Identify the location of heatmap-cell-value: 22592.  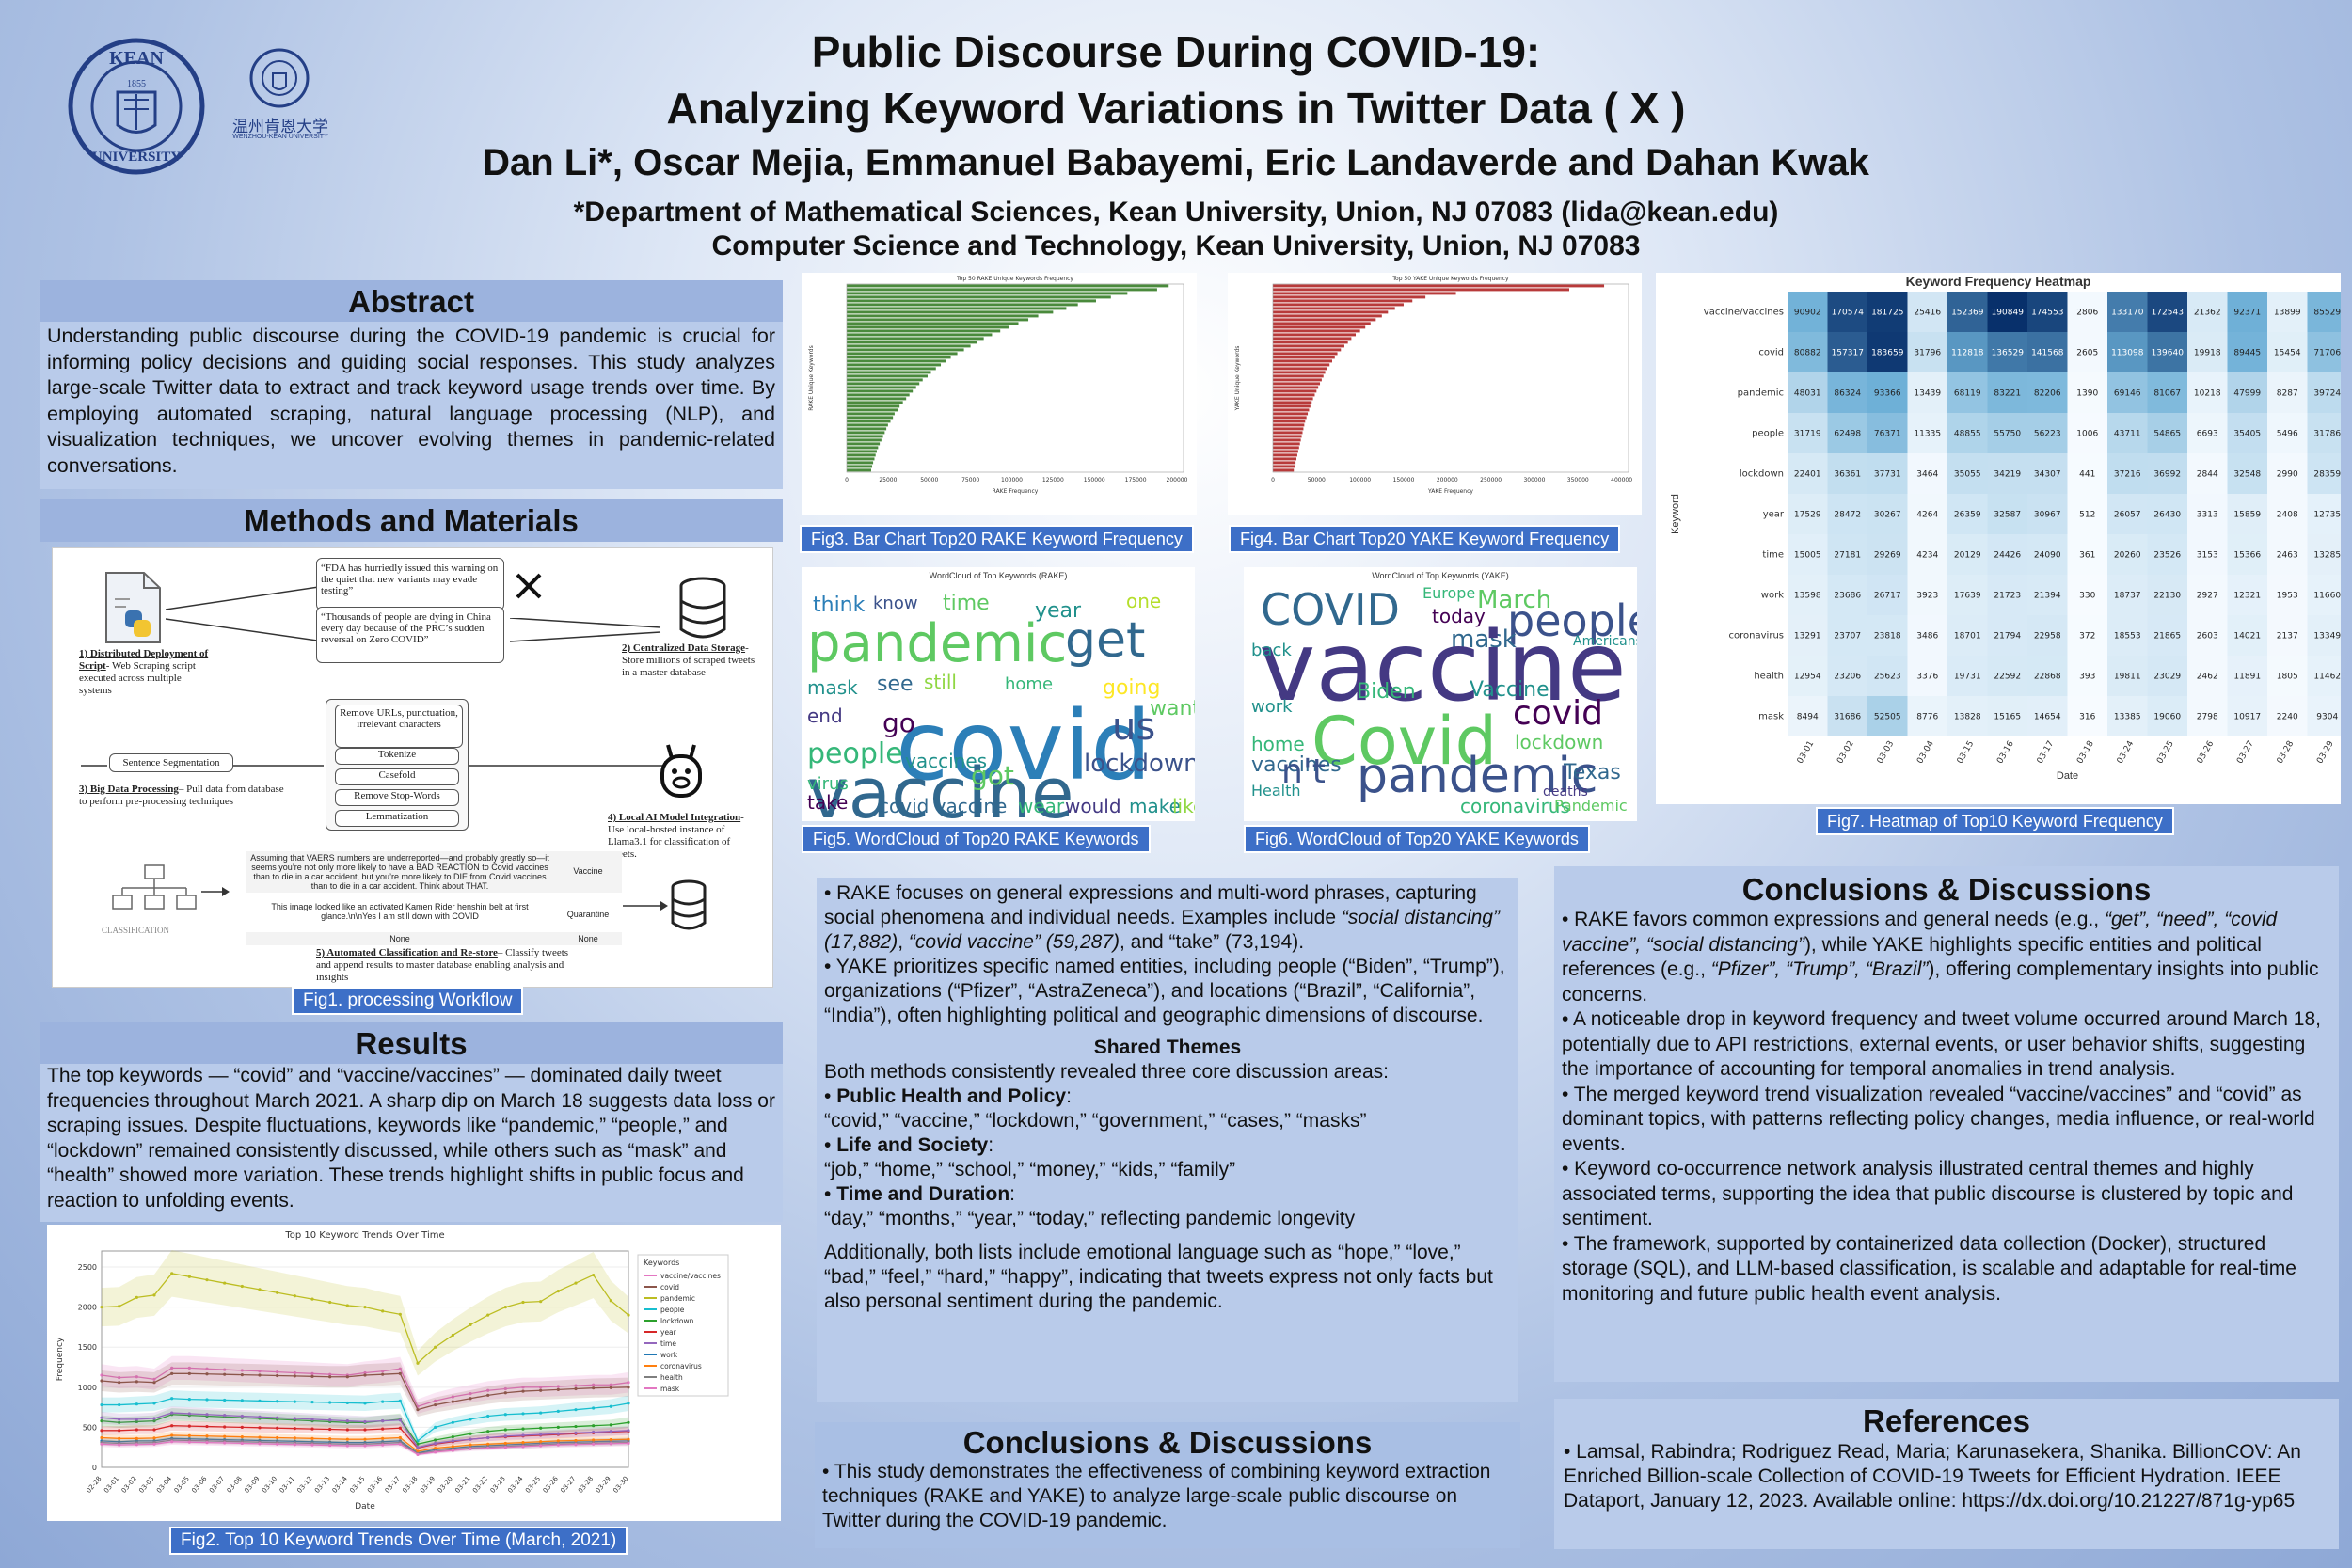
(2007, 677).